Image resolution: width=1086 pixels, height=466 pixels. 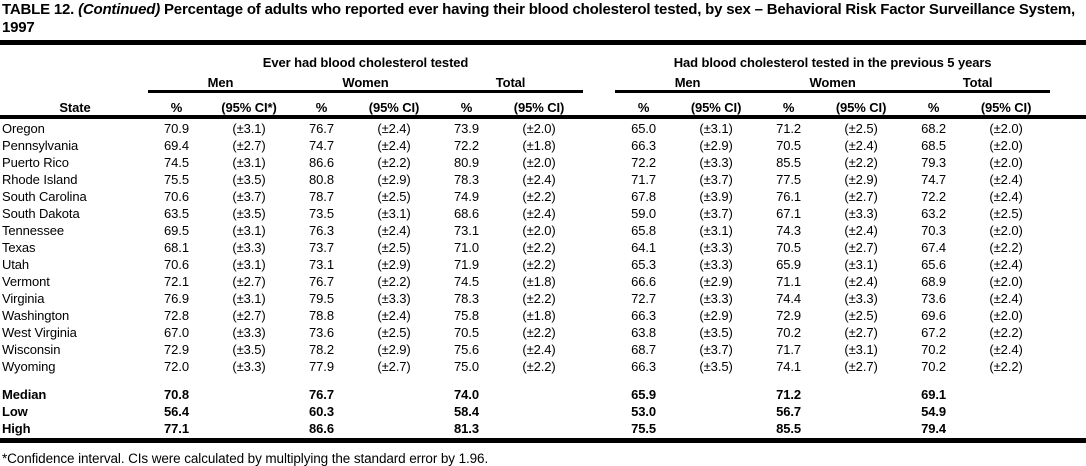 What do you see at coordinates (539, 105) in the screenshot?
I see `column-header-ci: (95% CI)` at bounding box center [539, 105].